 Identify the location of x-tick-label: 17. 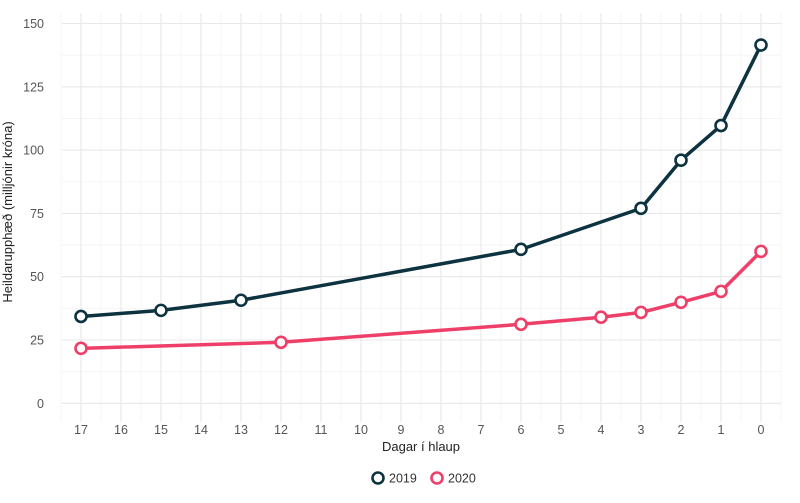
(81, 430).